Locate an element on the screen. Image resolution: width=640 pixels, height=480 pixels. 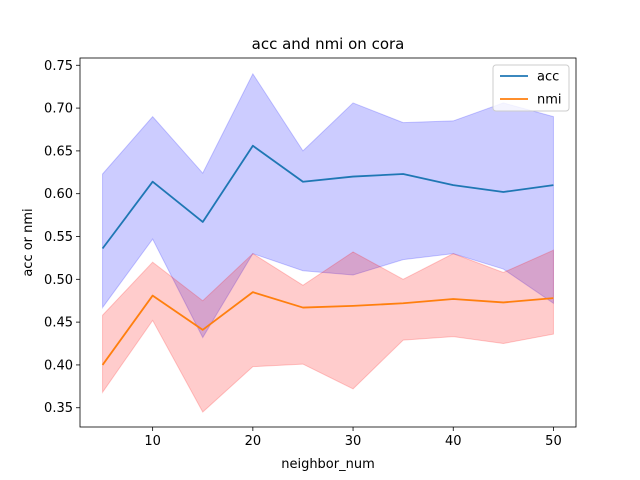
y-tick-label: 0.50 is located at coordinates (58, 280).